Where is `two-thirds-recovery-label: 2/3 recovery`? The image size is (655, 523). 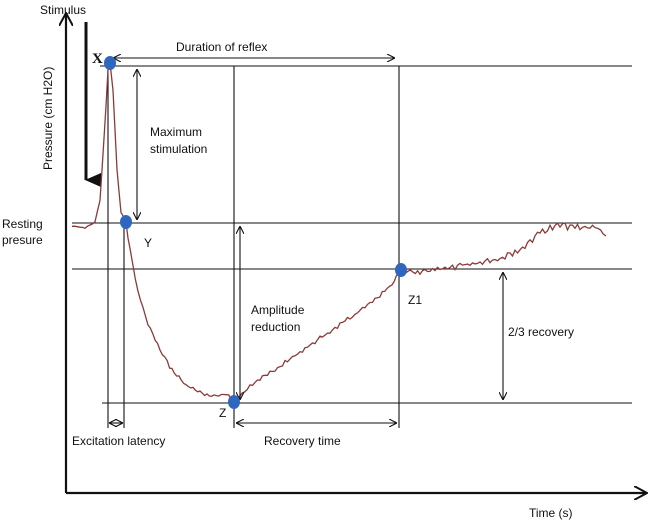
two-thirds-recovery-label: 2/3 recovery is located at coordinates (541, 332).